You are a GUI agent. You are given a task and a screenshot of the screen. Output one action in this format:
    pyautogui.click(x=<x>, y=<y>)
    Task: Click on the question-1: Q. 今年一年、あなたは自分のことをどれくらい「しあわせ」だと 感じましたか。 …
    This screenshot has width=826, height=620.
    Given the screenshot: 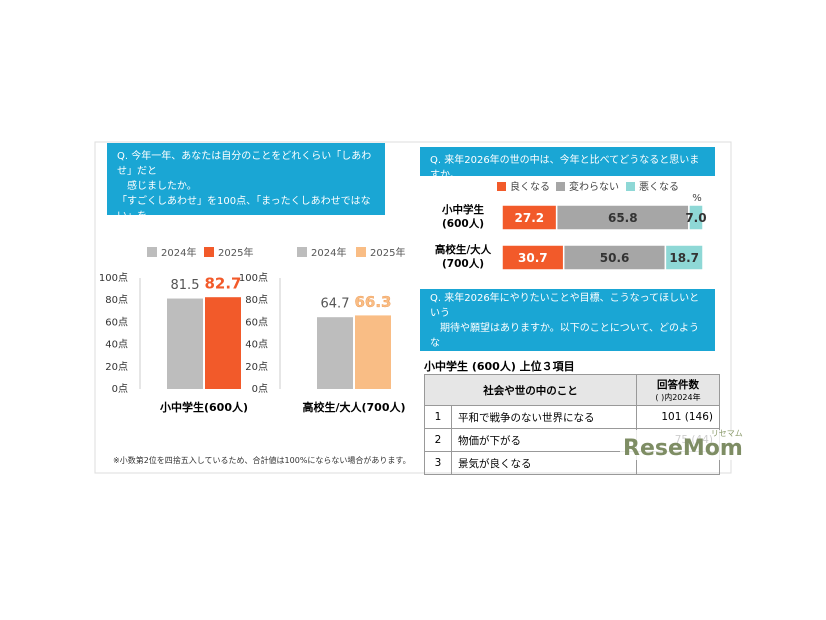 What is the action you would take?
    pyautogui.click(x=246, y=190)
    